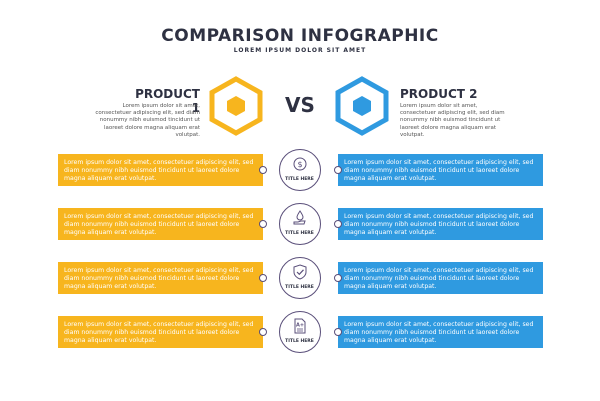  I want to click on product-2-name: PRODUCT 2, so click(439, 94).